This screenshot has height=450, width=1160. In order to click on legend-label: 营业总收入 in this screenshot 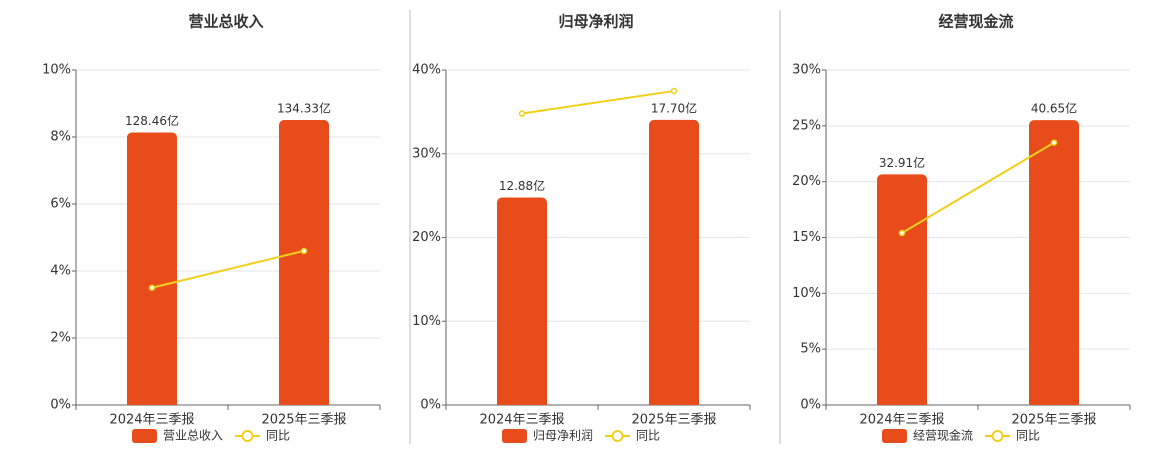, I will do `click(193, 436)`.